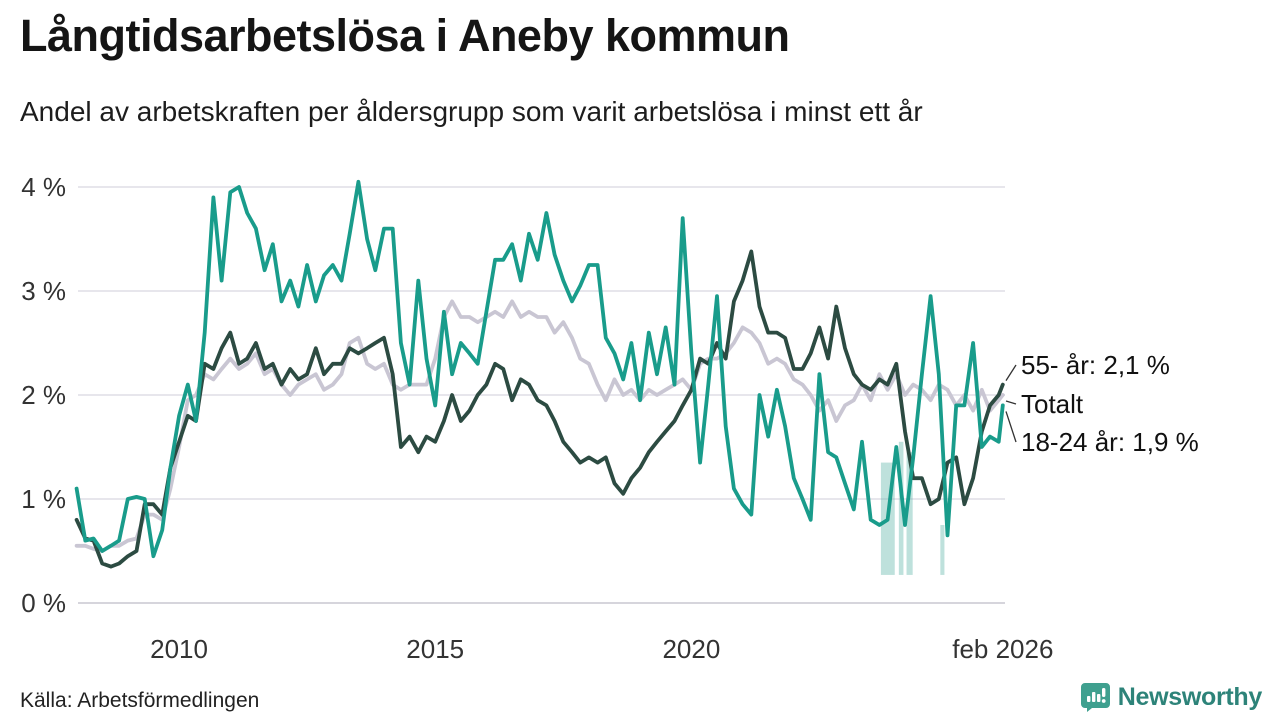 Image resolution: width=1280 pixels, height=720 pixels. What do you see at coordinates (43, 187) in the screenshot?
I see `y-tick-label: 4 %` at bounding box center [43, 187].